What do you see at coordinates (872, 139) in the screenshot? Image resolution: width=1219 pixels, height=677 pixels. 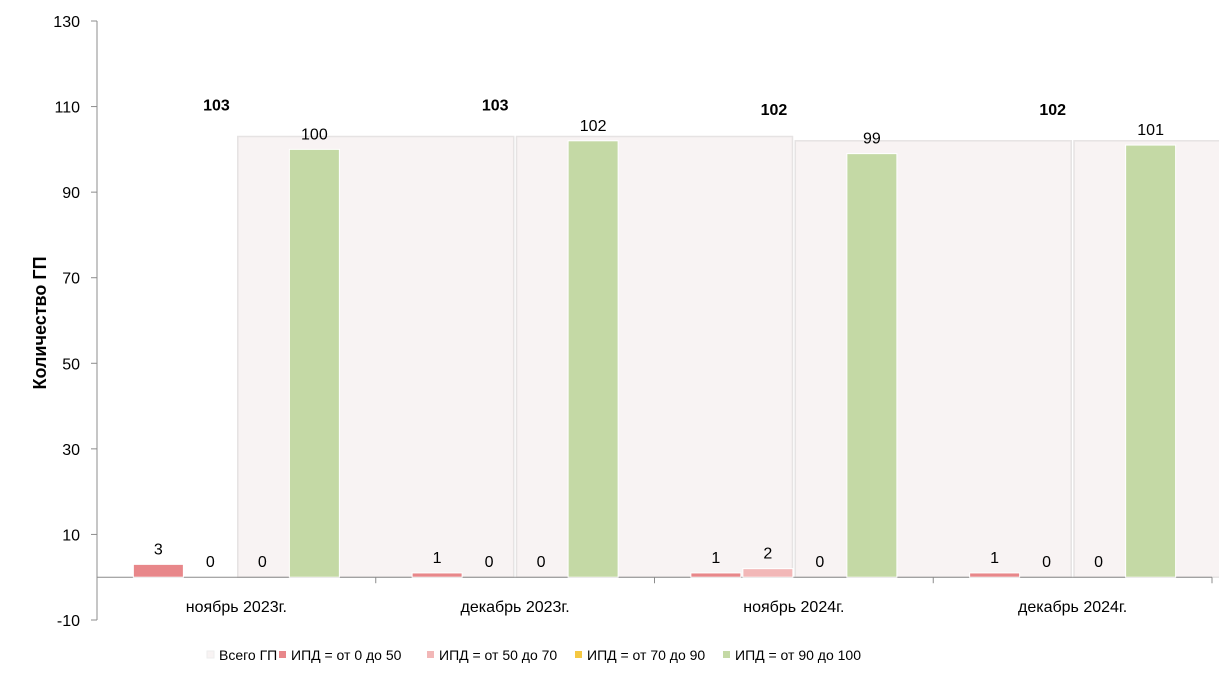 I see `data-label-series-4: 99` at bounding box center [872, 139].